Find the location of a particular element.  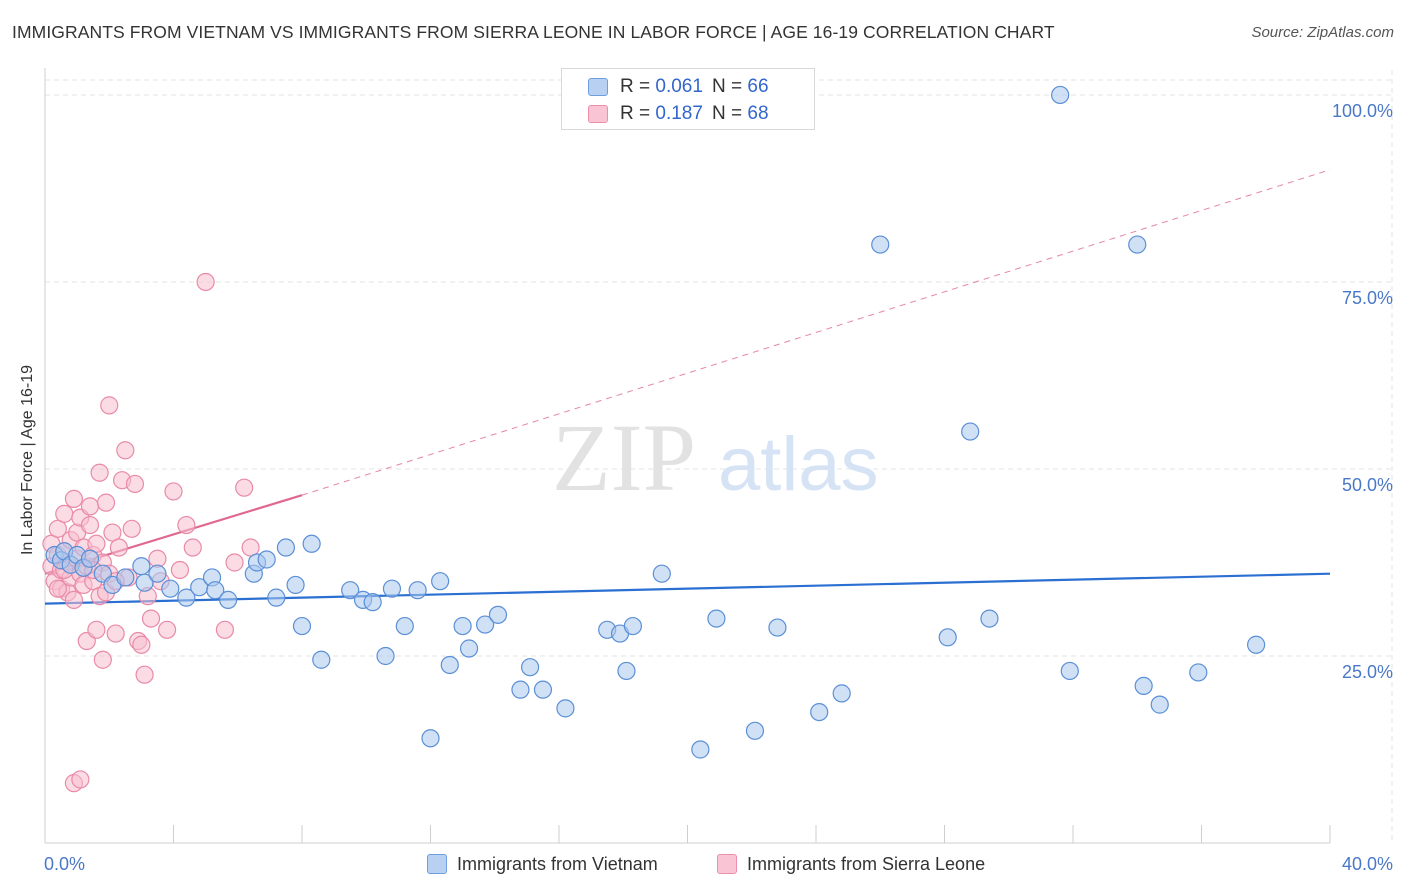

legend-n-value-vietnam: 66 is located at coordinates (758, 86).